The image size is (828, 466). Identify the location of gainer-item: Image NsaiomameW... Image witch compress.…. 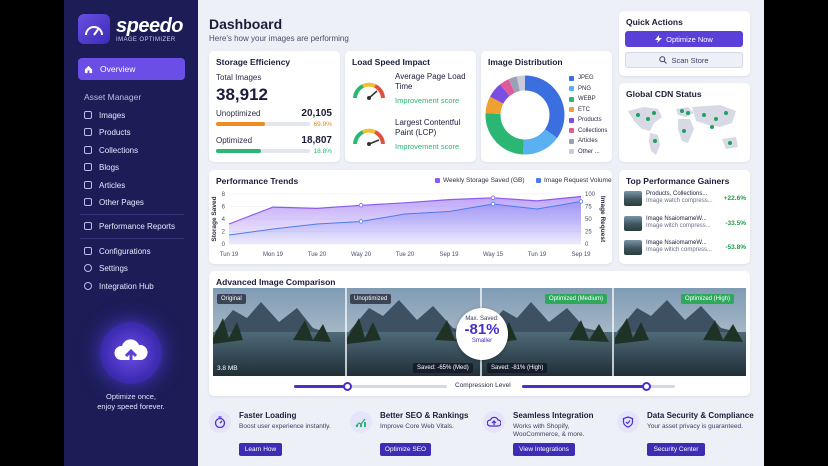
(685, 223).